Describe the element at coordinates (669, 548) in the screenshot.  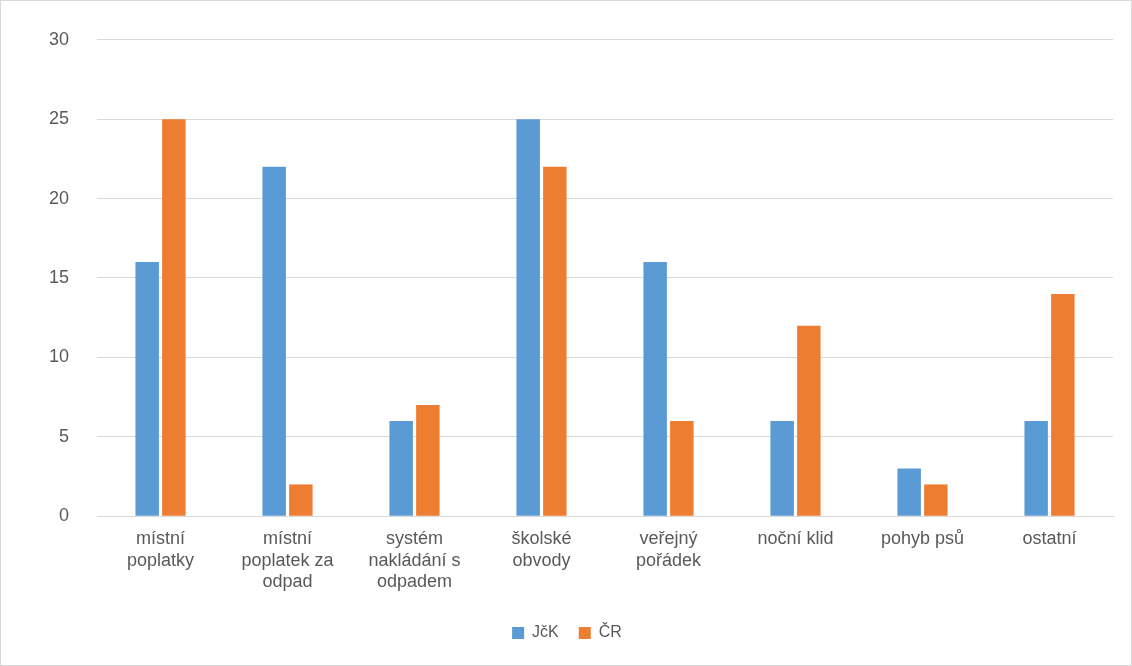
I see `x-tick-label: veřejný pořádek` at that location.